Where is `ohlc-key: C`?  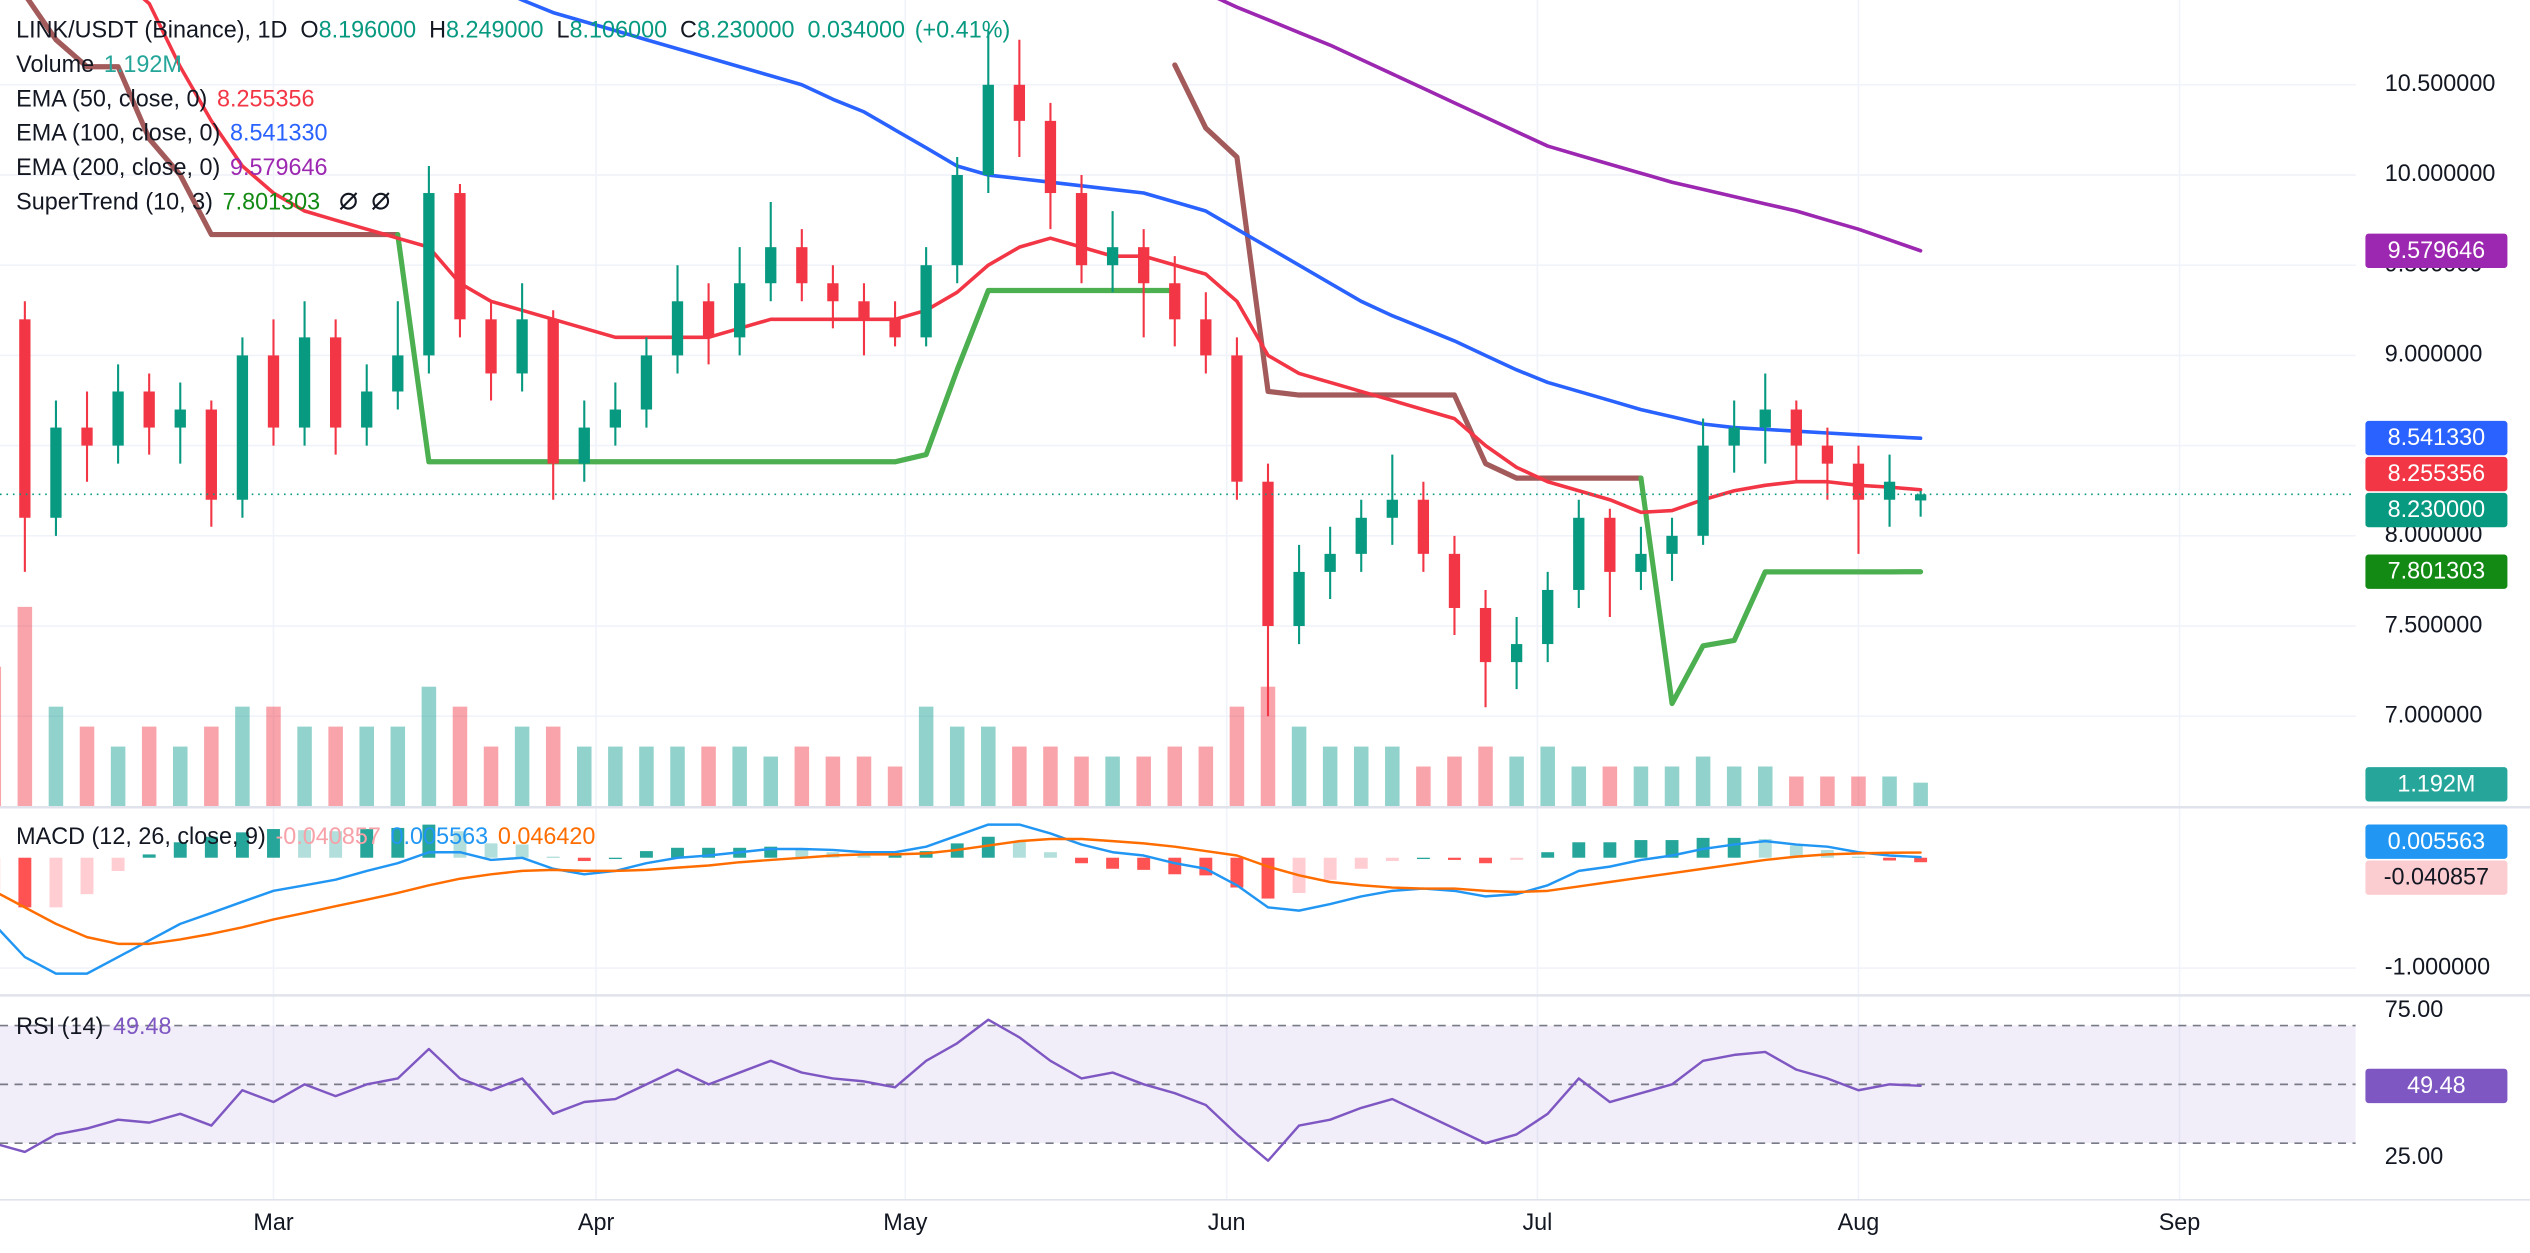
ohlc-key: C is located at coordinates (688, 31).